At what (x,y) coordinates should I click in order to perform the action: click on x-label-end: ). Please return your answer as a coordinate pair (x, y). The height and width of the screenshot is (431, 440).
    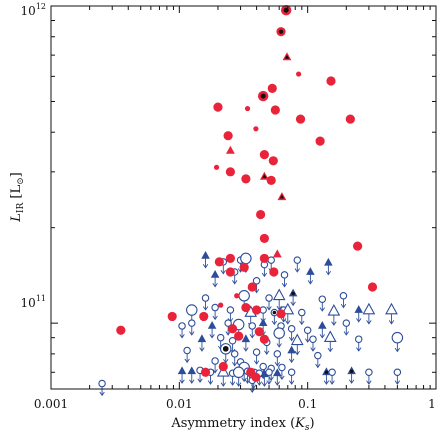
    Looking at the image, I should click on (312, 423).